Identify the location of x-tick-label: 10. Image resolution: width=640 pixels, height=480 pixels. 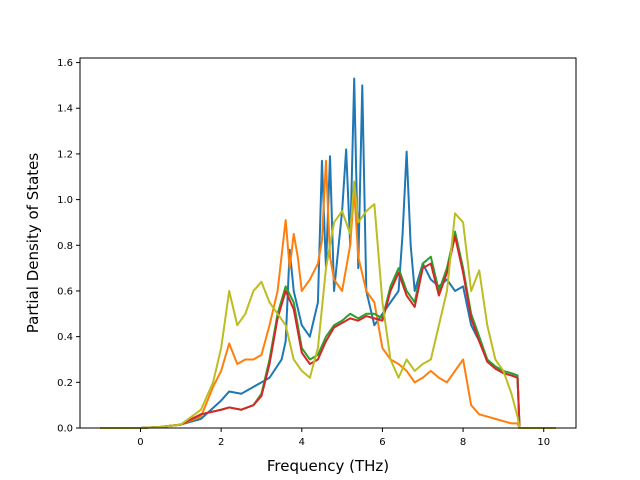
(543, 442).